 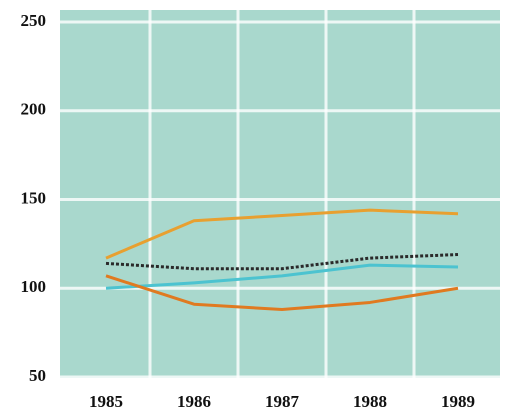 I want to click on x-tick-label: 1986, so click(x=194, y=401).